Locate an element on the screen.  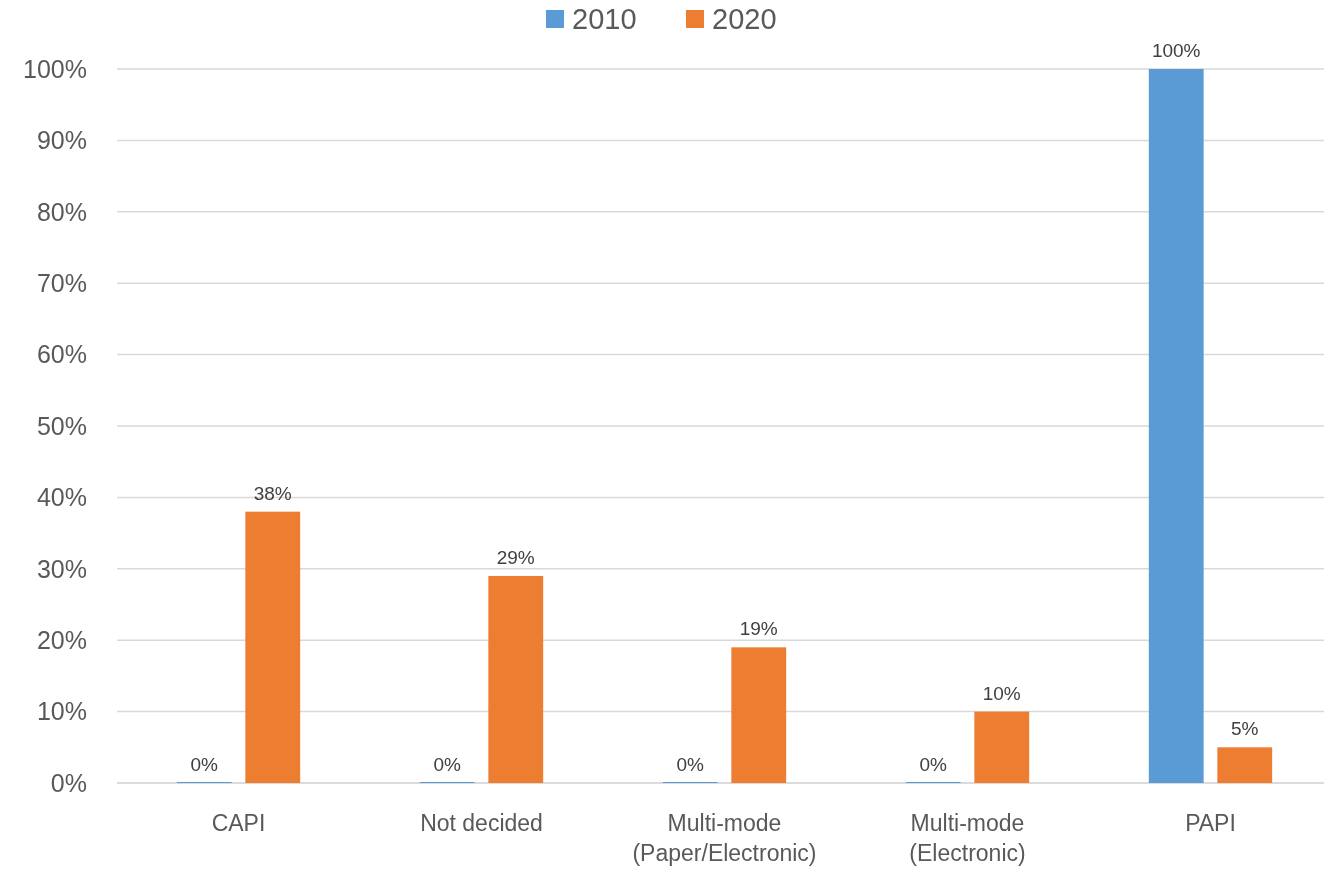
x-tick-label: PAPI is located at coordinates (1210, 823).